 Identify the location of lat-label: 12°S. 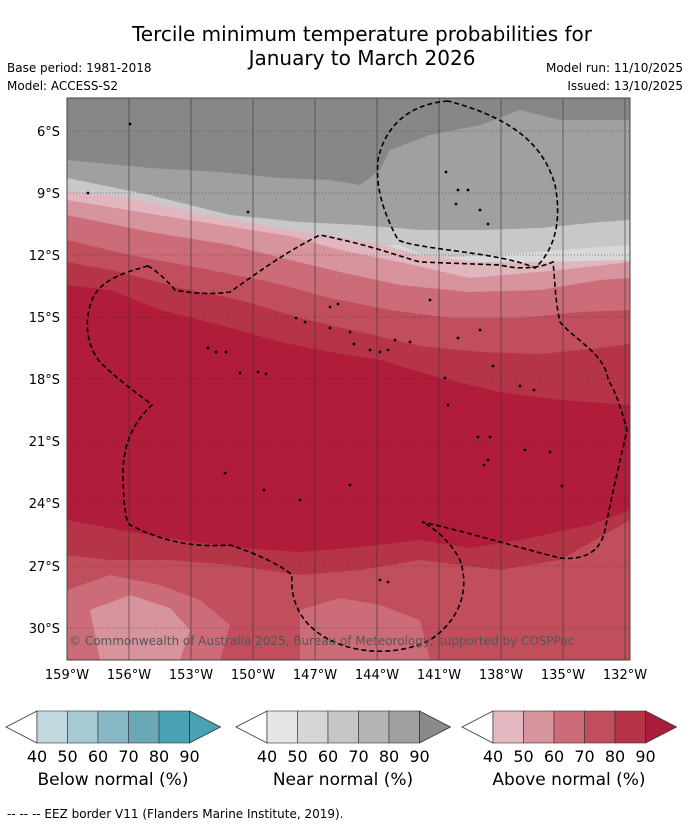
(44, 256).